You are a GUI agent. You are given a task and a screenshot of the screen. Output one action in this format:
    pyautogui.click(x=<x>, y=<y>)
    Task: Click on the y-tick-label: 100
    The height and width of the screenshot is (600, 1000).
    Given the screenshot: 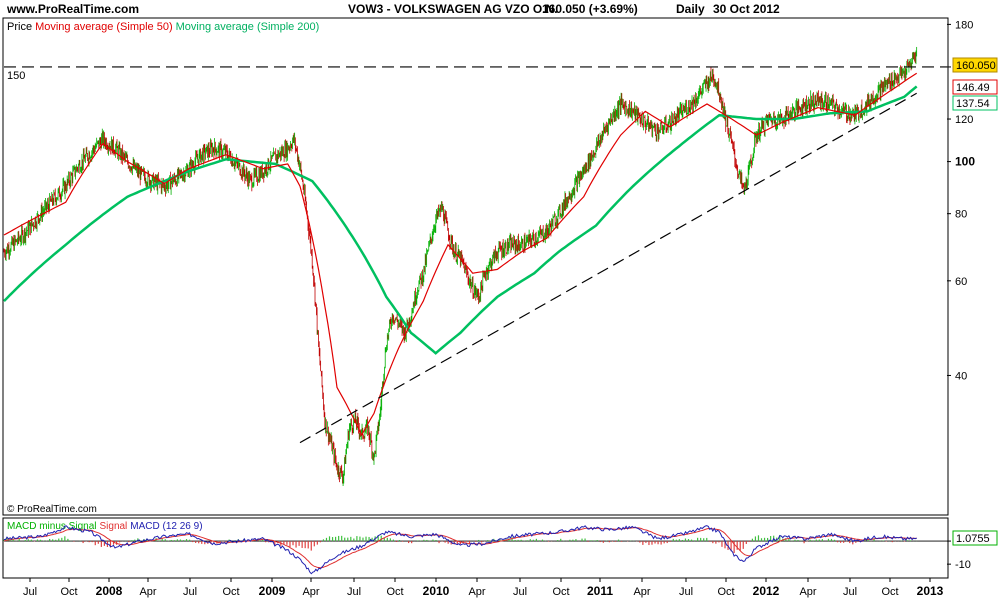 What is the action you would take?
    pyautogui.click(x=965, y=162)
    